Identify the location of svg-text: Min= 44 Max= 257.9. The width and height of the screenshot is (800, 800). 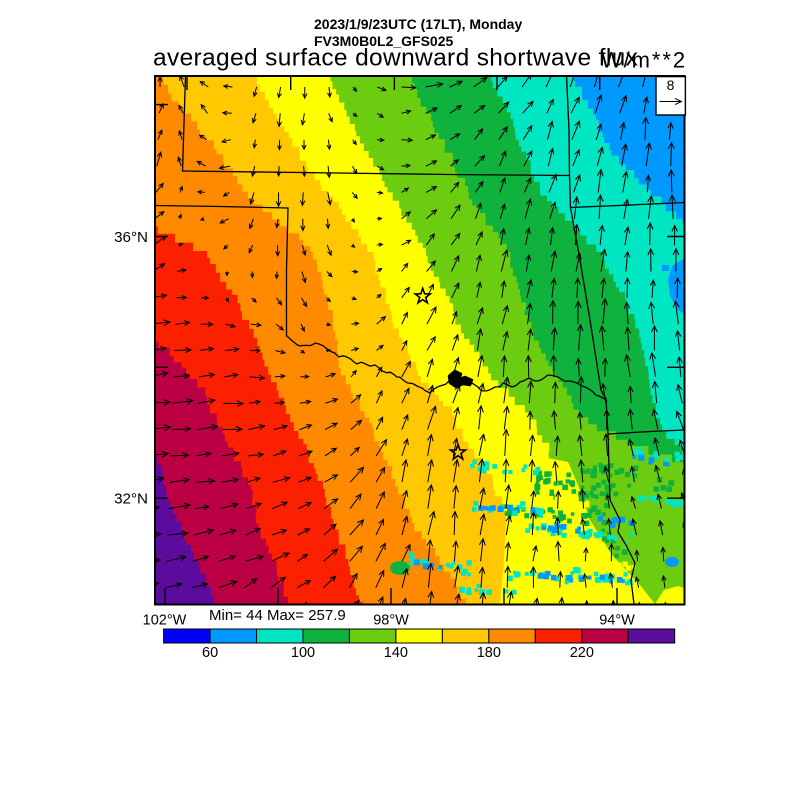
(277, 615).